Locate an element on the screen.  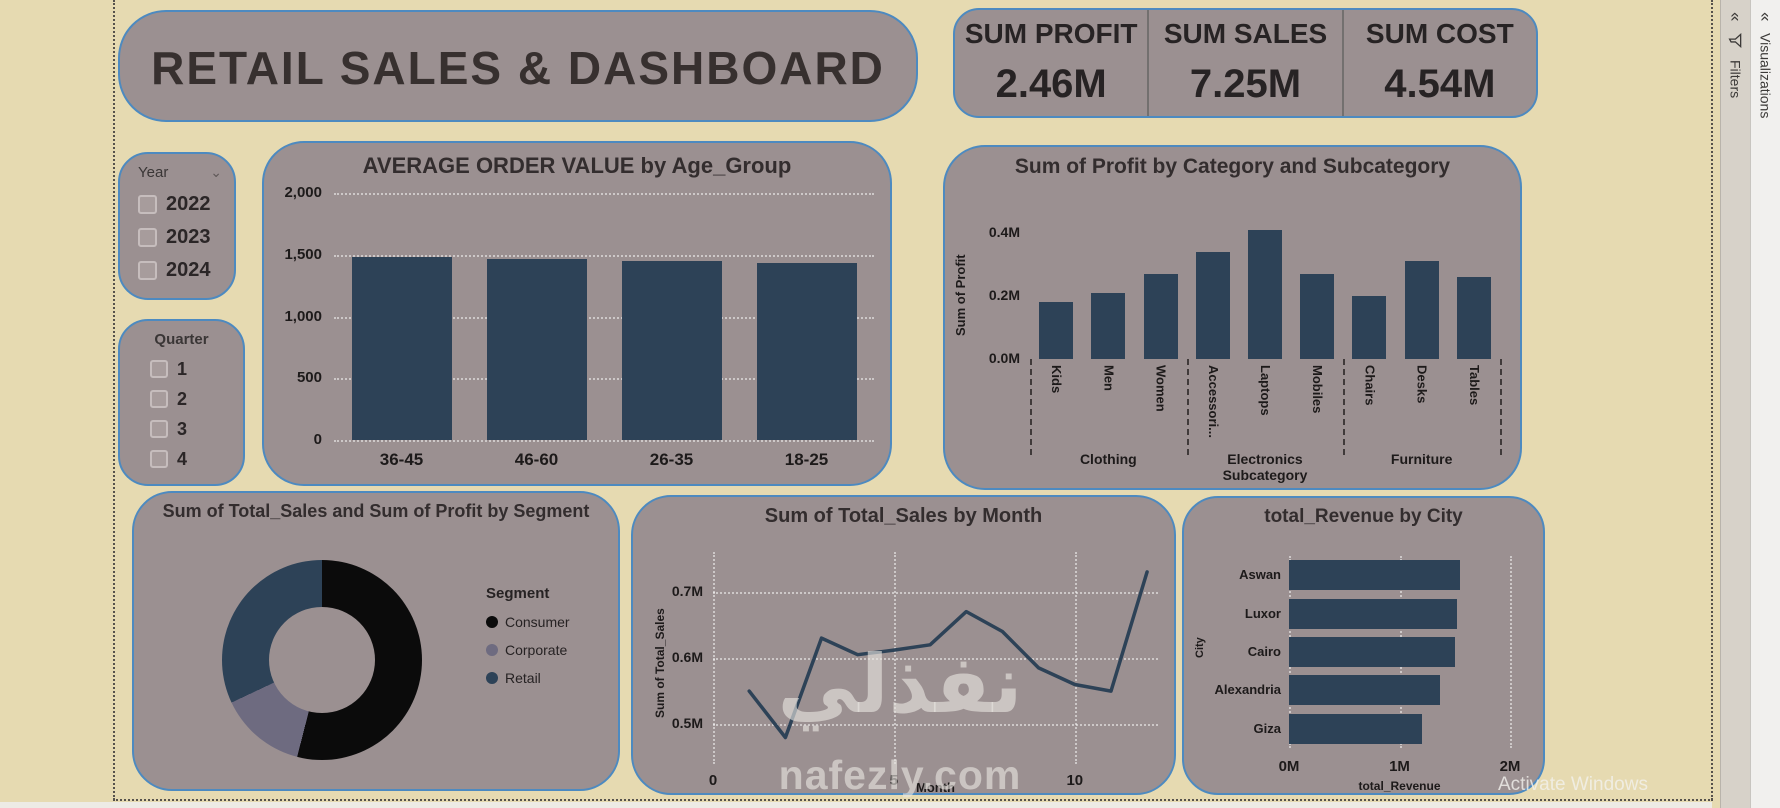
line-path is located at coordinates (948, 655).